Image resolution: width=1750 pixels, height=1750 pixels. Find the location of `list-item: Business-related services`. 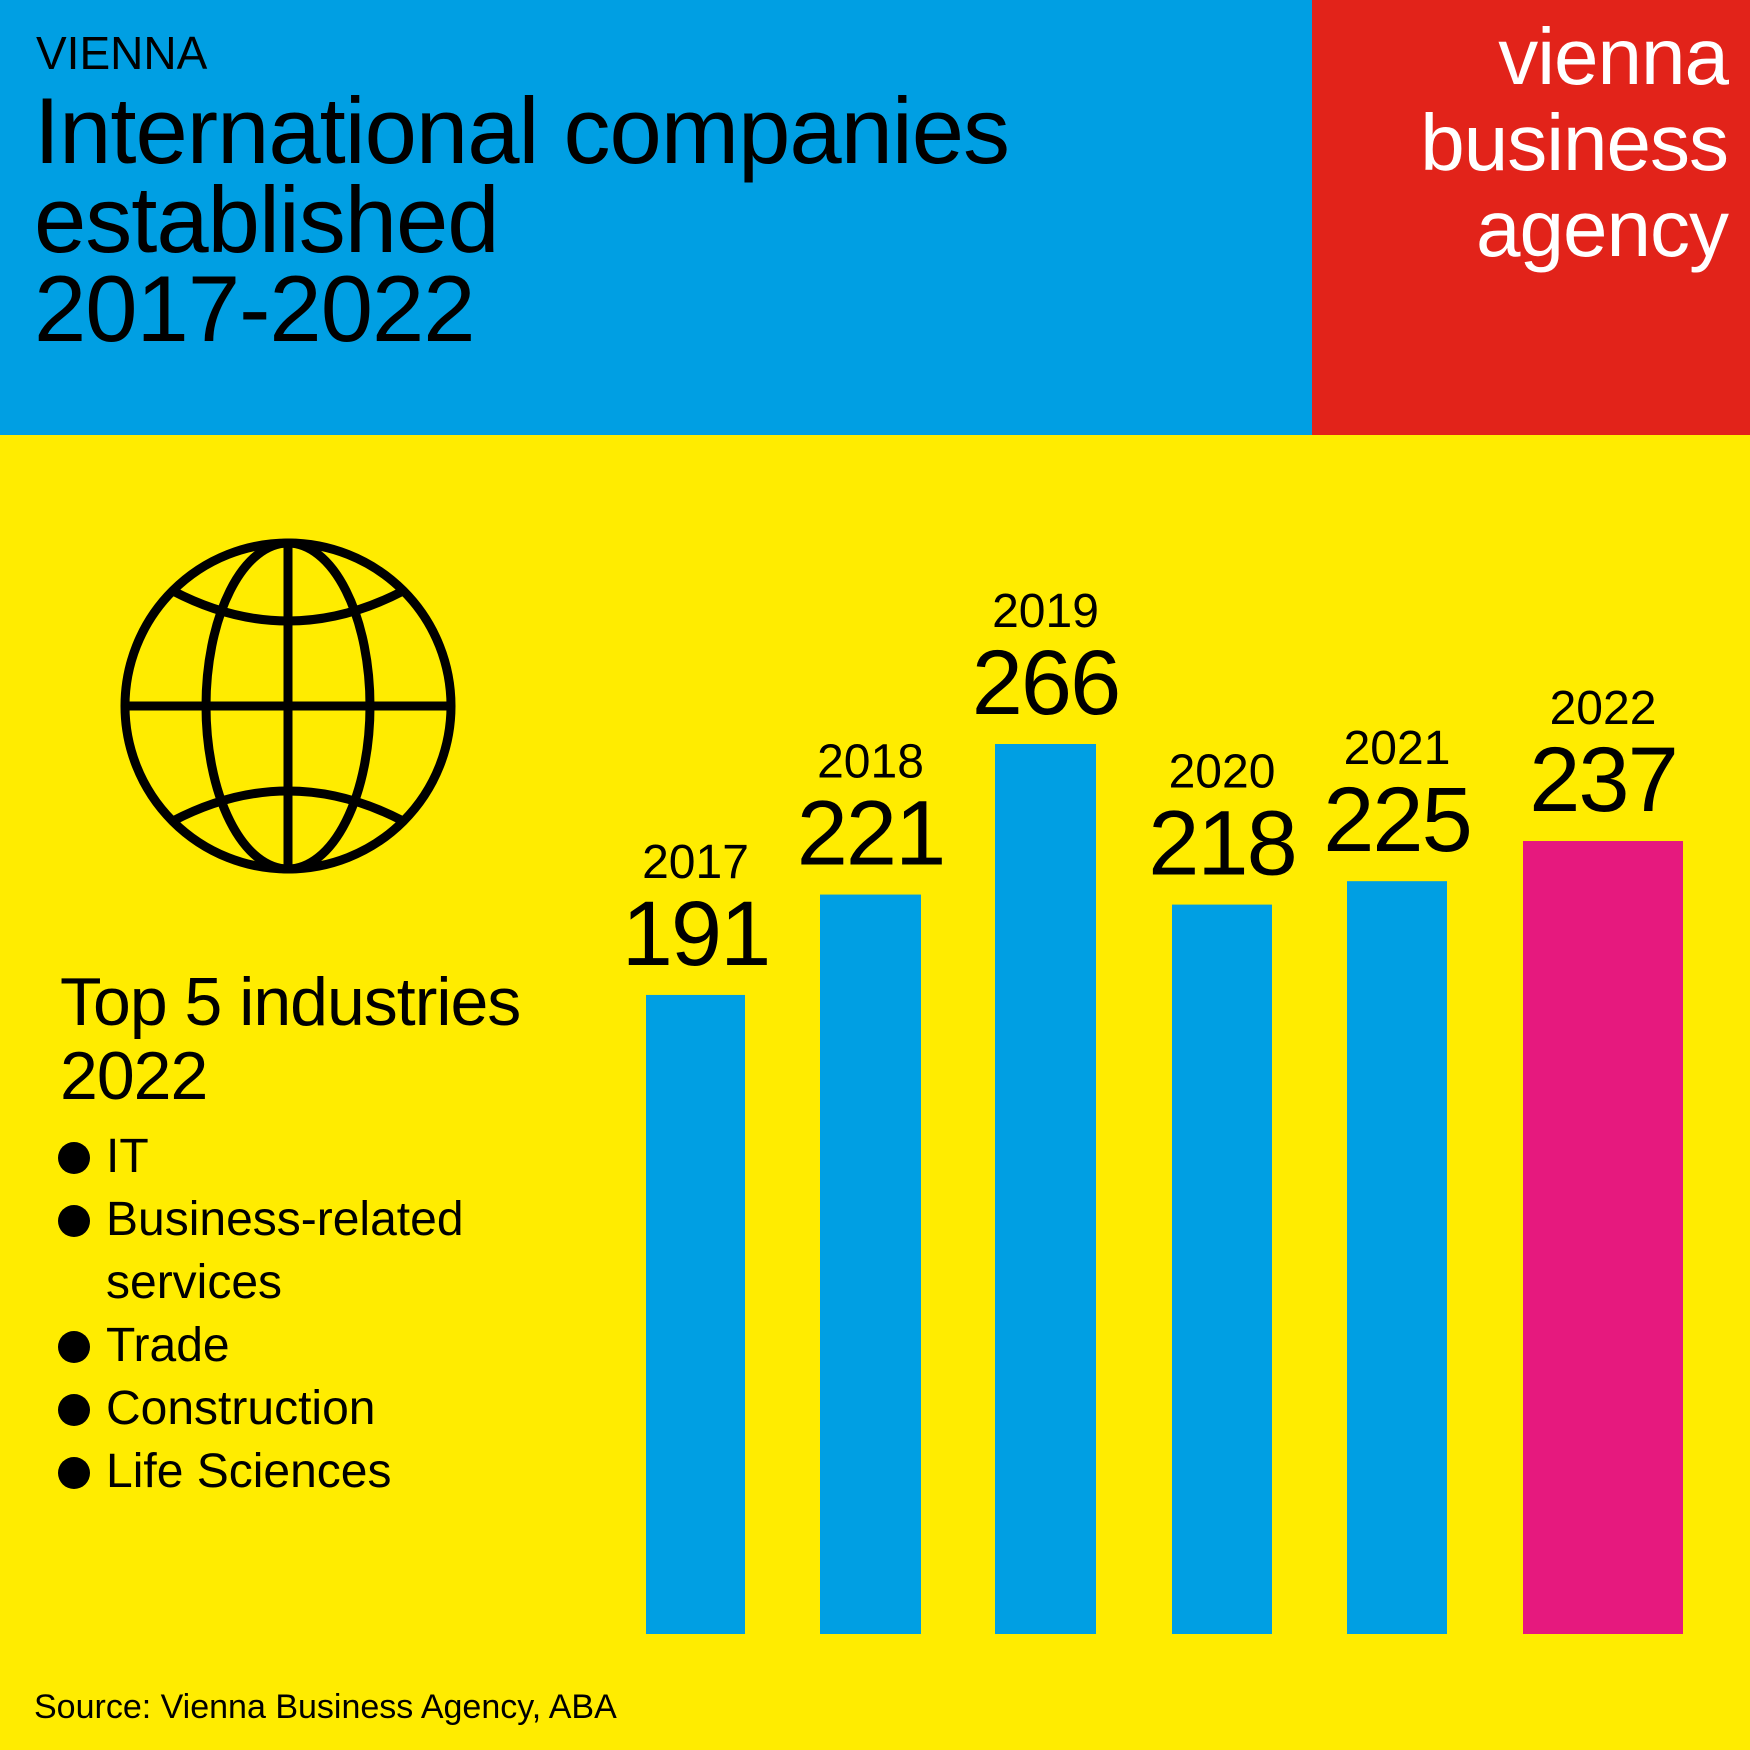

list-item: Business-related services is located at coordinates (297, 1251).